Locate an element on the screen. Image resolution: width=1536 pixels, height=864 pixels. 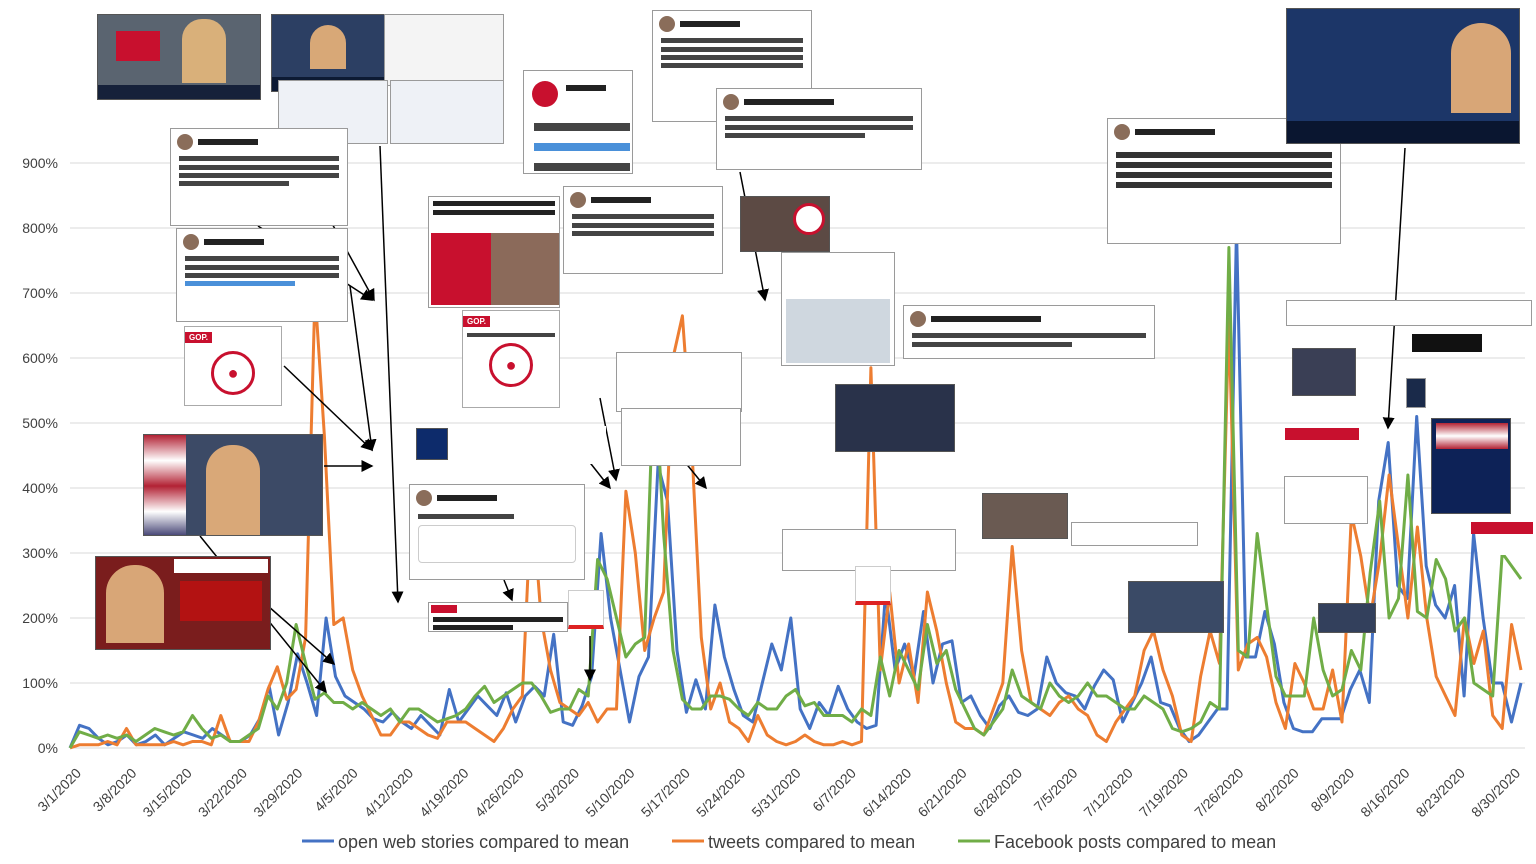
gop-card: GOP. ● is located at coordinates (233, 366).